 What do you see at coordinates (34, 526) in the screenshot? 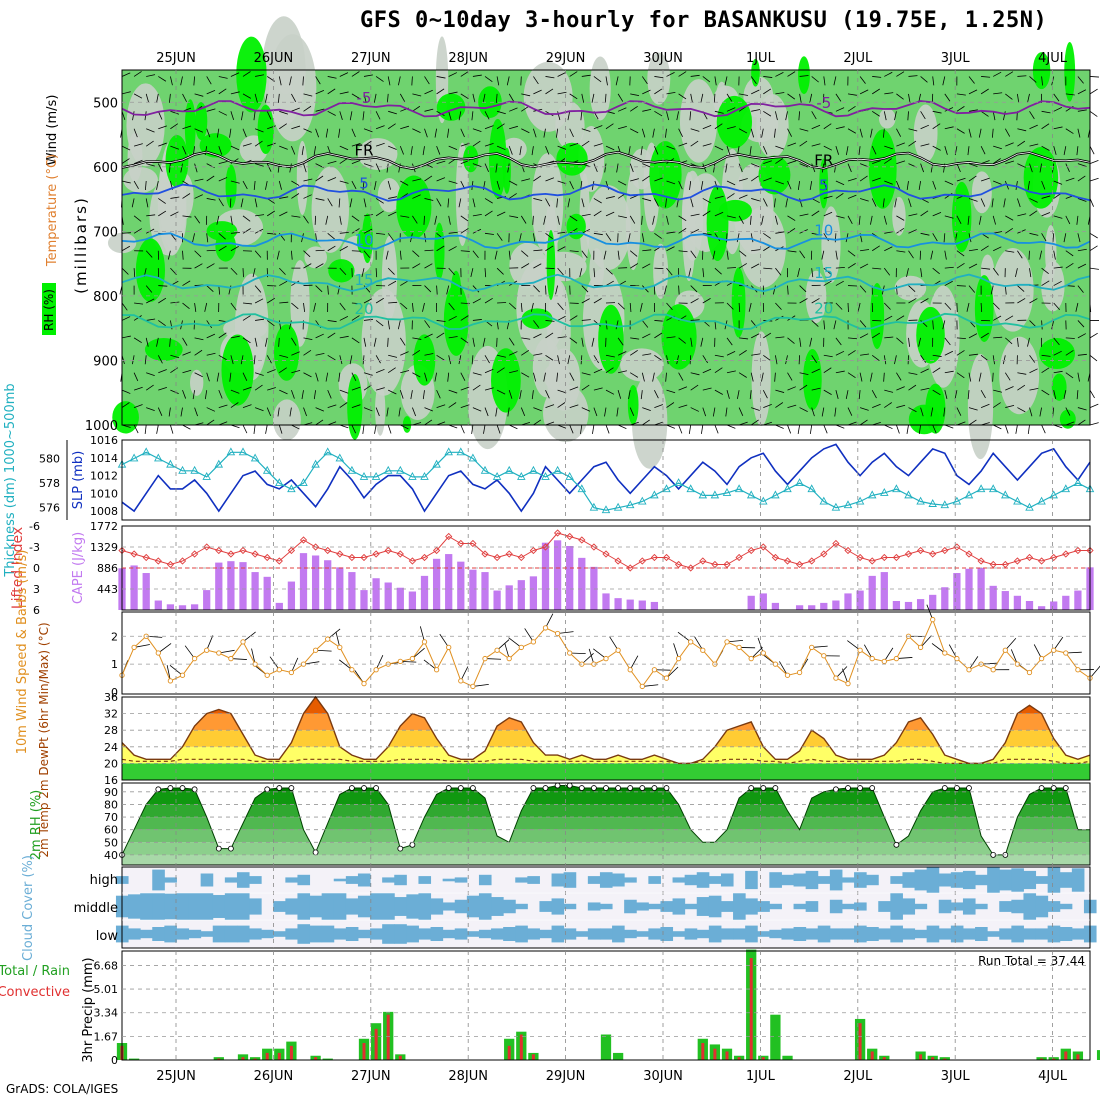
I see `li-tick: -6` at bounding box center [34, 526].